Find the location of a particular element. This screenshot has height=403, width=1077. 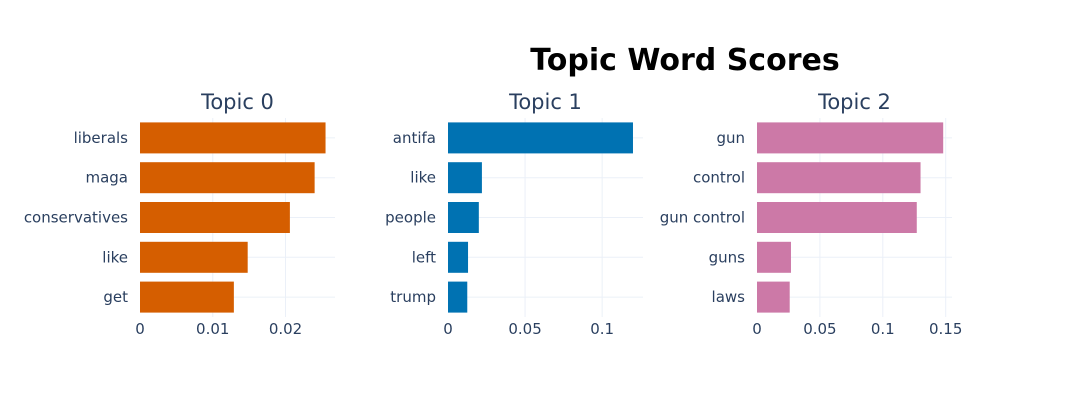

category-label: maga is located at coordinates (106, 178).